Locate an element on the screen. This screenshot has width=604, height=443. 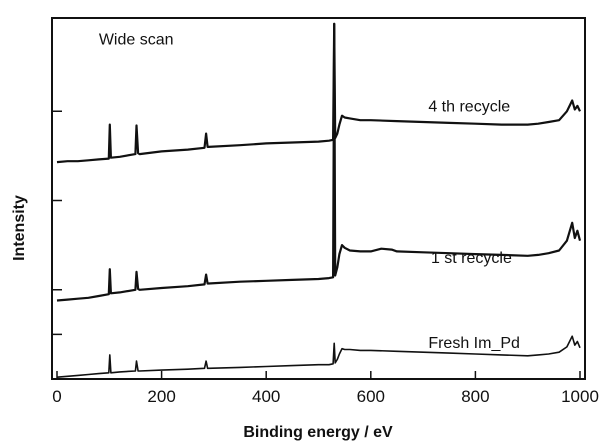
x-tick-label-2: 400 is located at coordinates (266, 396).